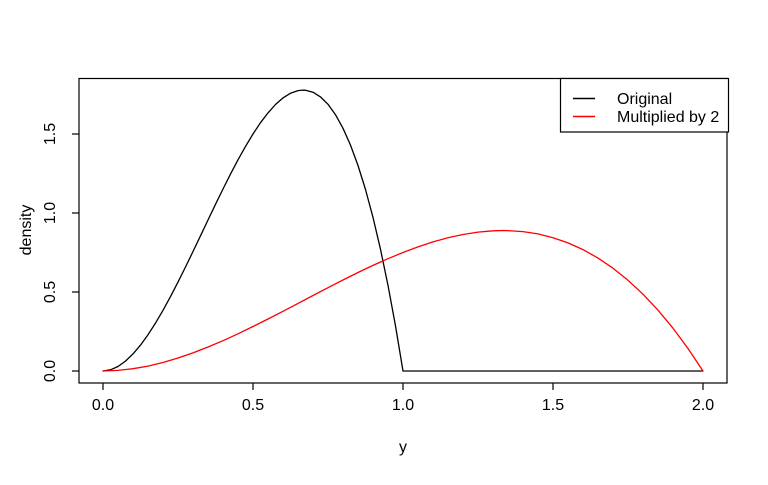  Describe the element at coordinates (644, 99) in the screenshot. I see `legend-label-original: Original` at that location.